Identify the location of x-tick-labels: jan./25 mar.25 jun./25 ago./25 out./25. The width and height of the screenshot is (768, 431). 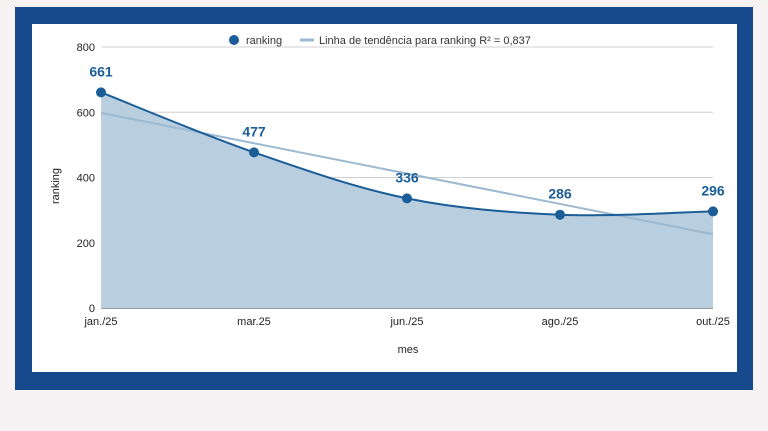
(406, 322).